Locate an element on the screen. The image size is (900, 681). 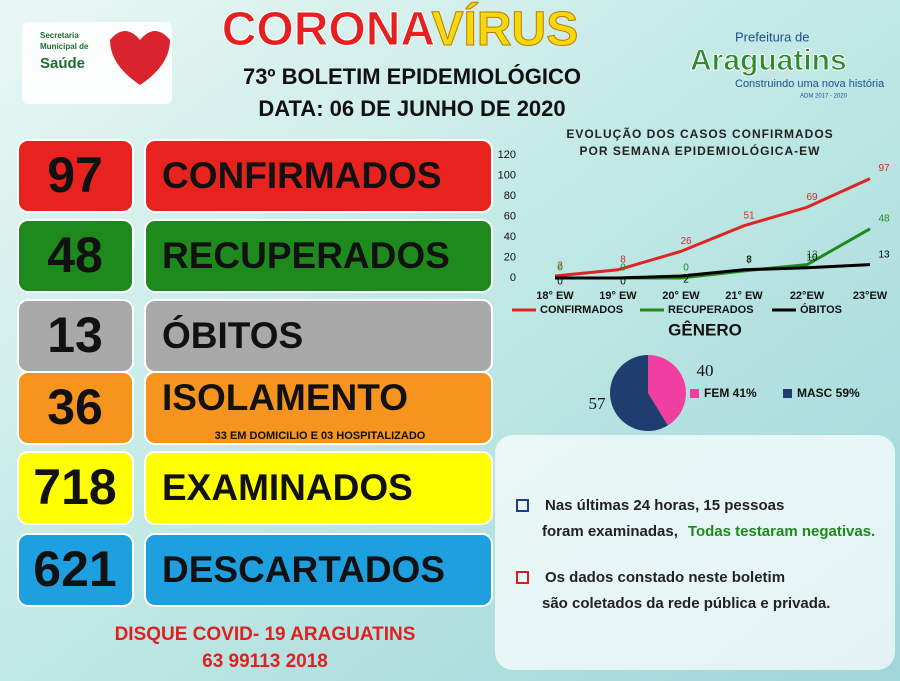
legend-label: FEM 41% is located at coordinates (730, 393).